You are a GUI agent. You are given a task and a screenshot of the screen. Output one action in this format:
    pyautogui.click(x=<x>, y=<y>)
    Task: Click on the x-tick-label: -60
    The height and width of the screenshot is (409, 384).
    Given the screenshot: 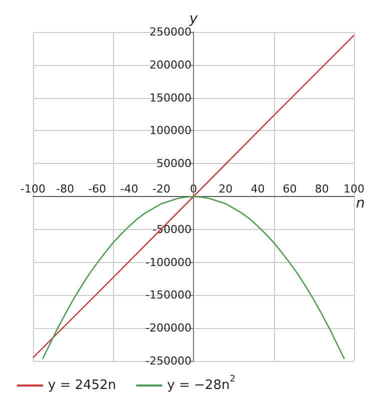 What is the action you would take?
    pyautogui.click(x=97, y=189)
    